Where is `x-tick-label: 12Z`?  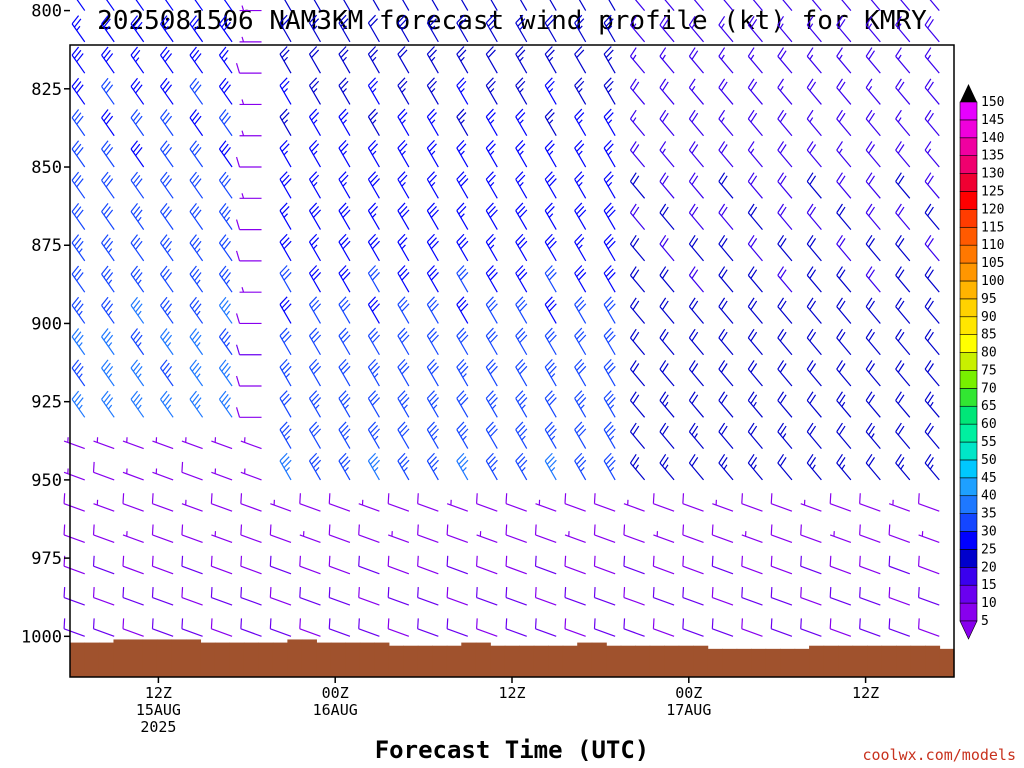 x-tick-label: 12Z is located at coordinates (511, 693).